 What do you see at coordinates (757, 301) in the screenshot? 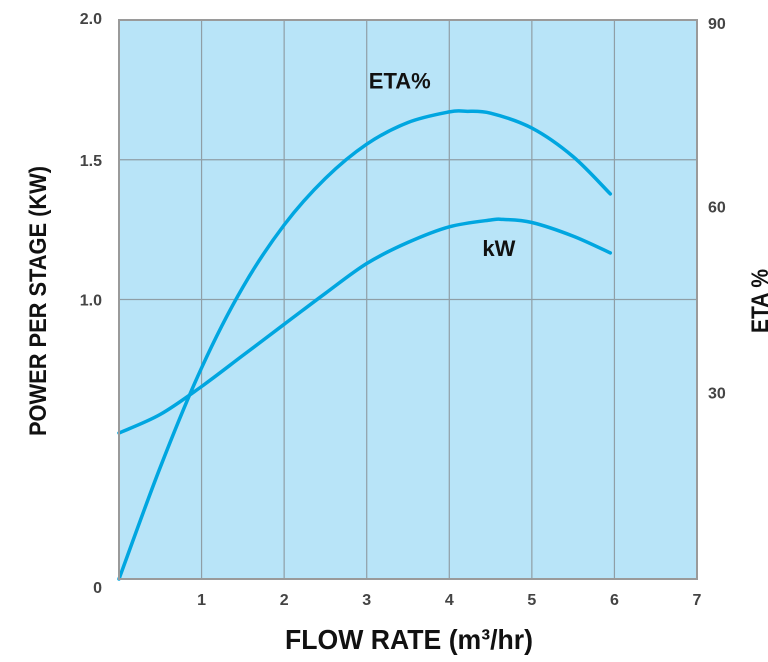
I see `y-axis-right-title: ETA %` at bounding box center [757, 301].